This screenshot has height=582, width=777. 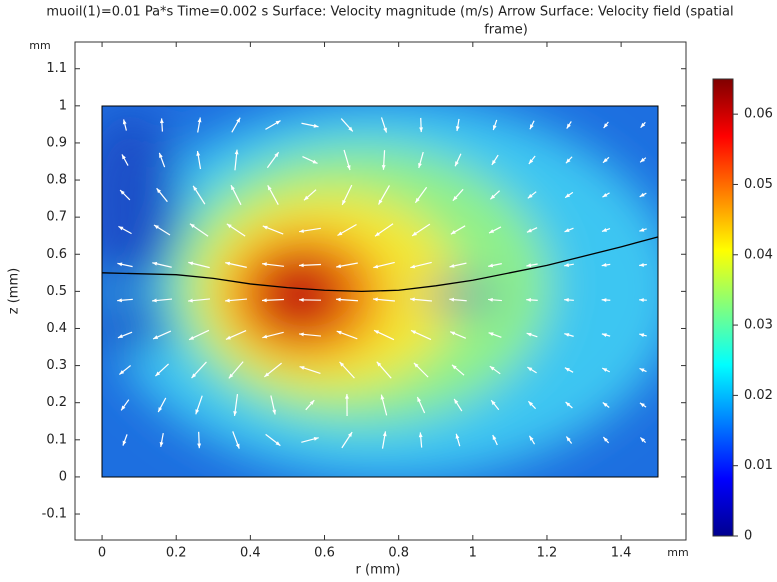 I want to click on y-tick-label: 0.9, so click(x=56, y=142).